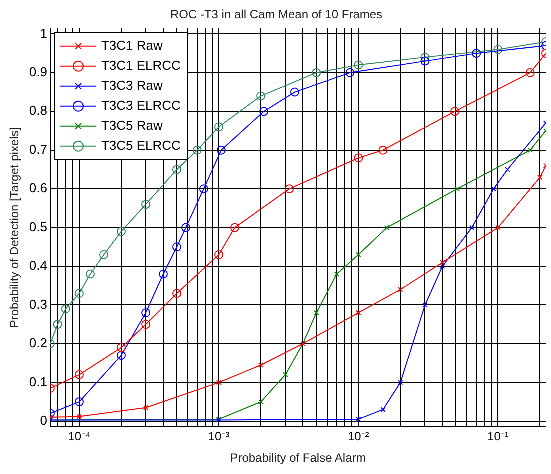 The height and width of the screenshot is (474, 551). I want to click on y-tick-label: 1, so click(44, 33).